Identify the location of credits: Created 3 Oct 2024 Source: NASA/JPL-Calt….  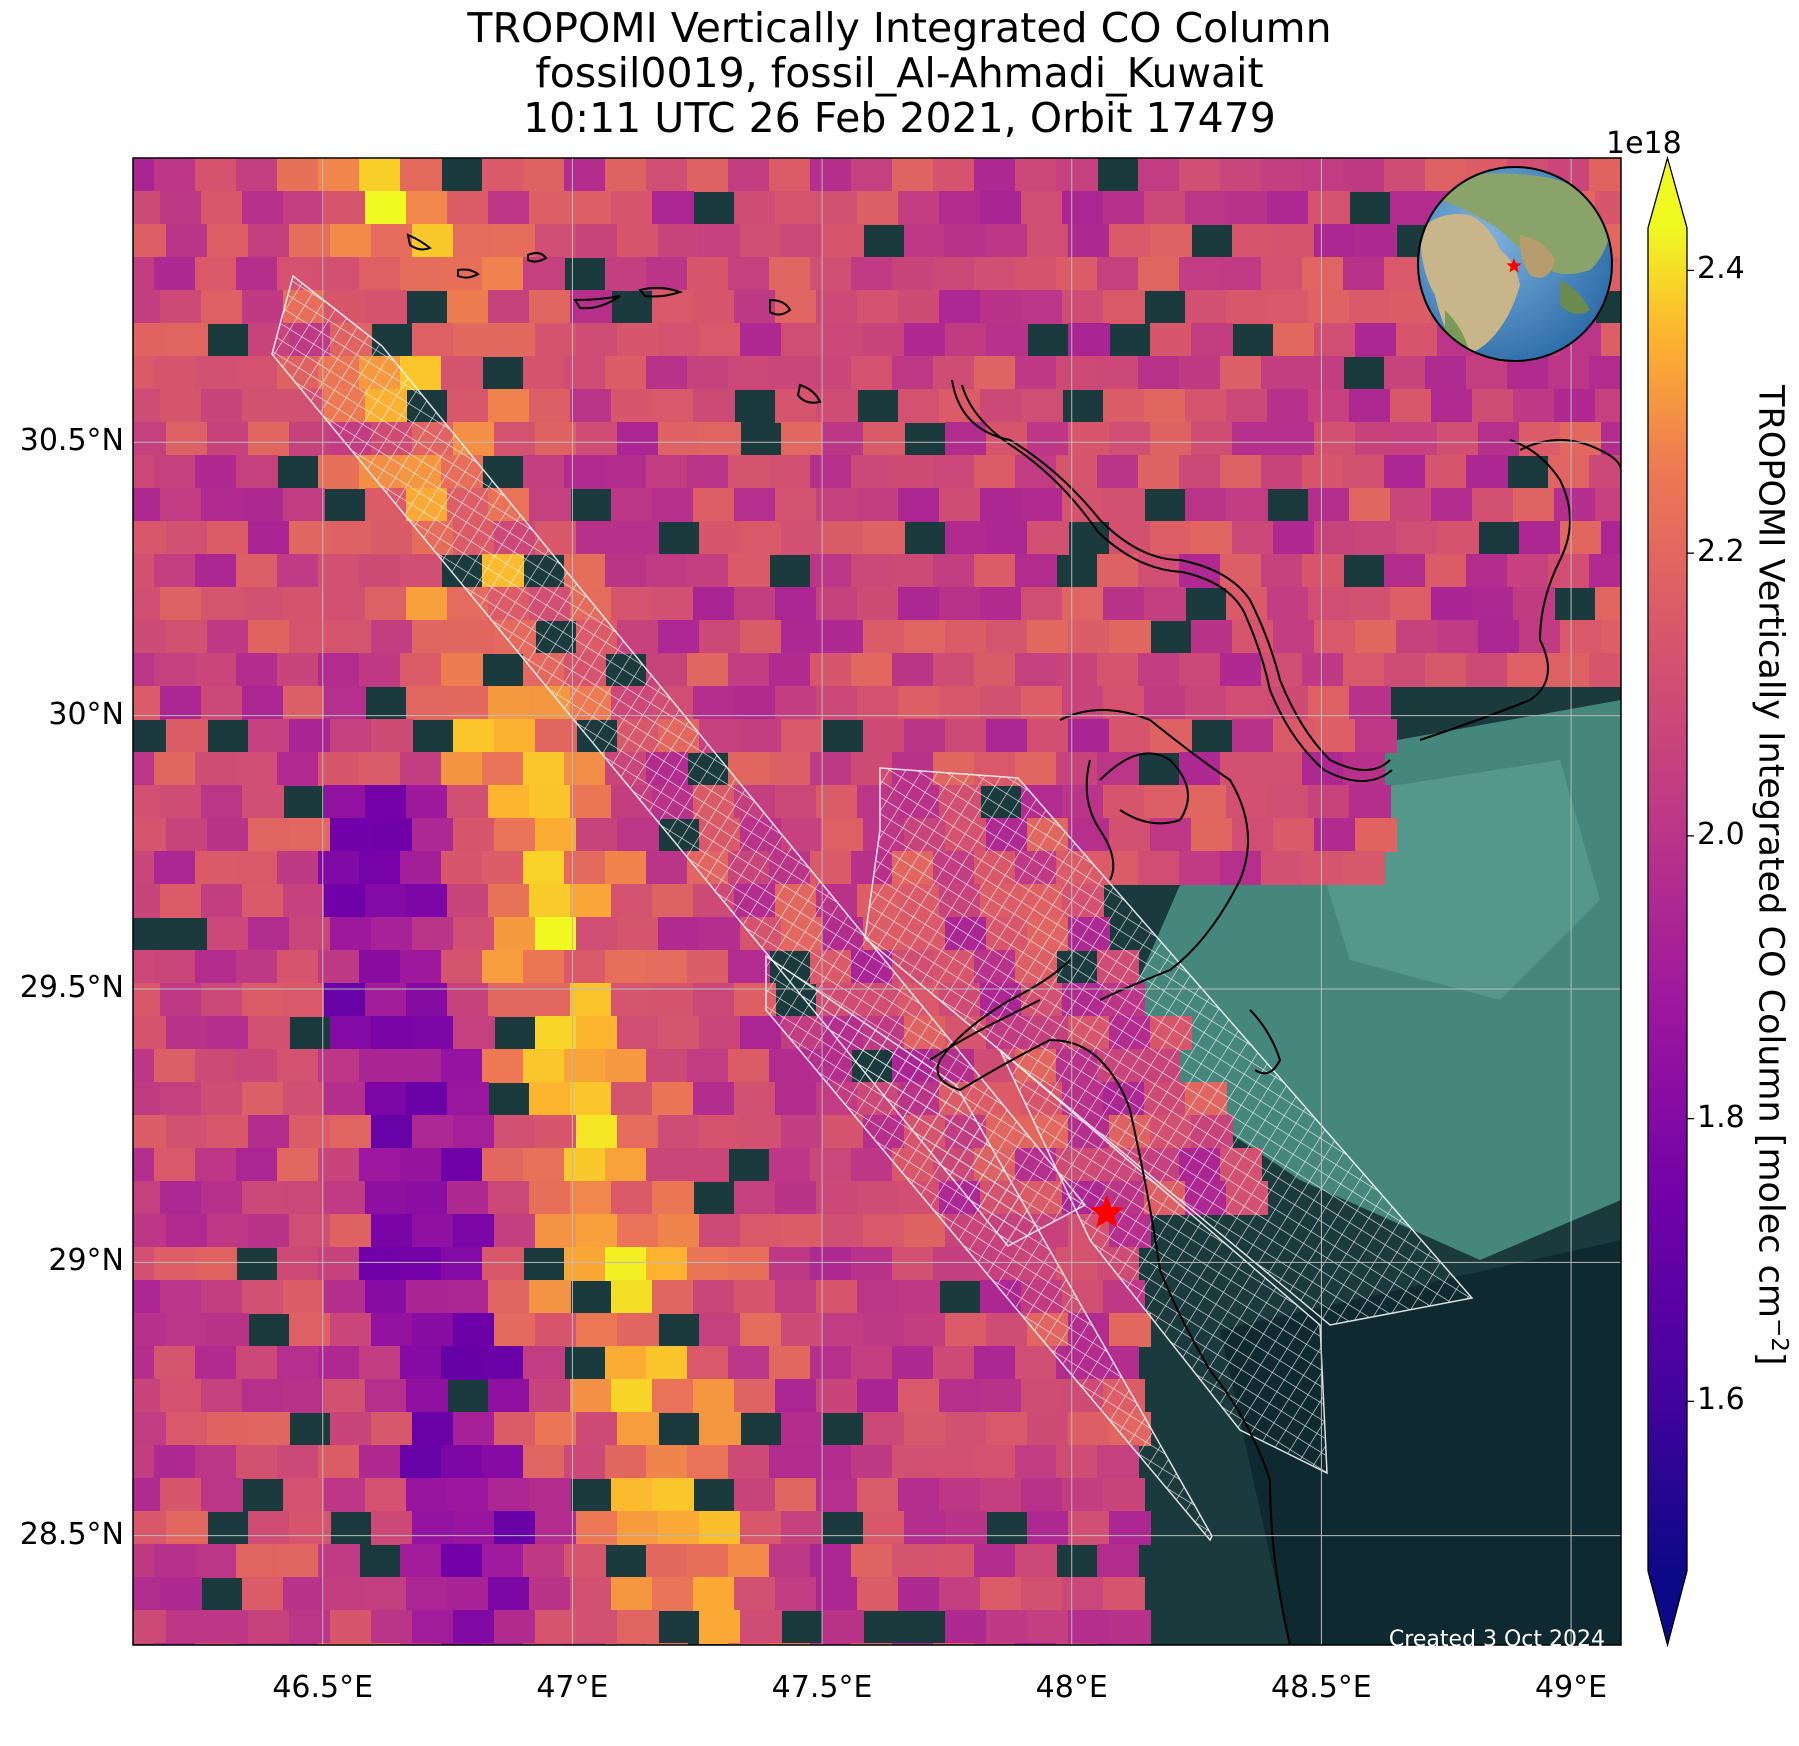
(1464, 1653).